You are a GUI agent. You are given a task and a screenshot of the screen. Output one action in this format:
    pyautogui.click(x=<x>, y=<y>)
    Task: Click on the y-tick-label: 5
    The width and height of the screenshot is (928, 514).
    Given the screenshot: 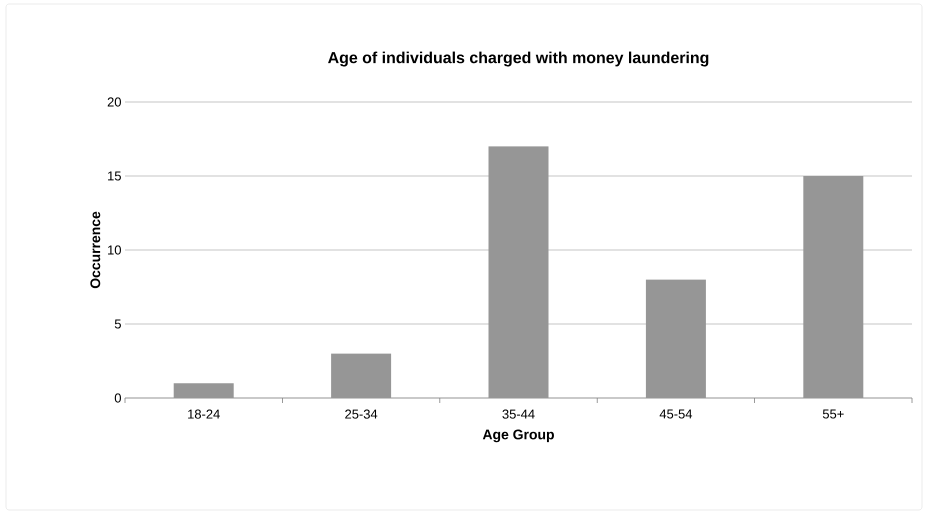 What is the action you would take?
    pyautogui.click(x=117, y=324)
    